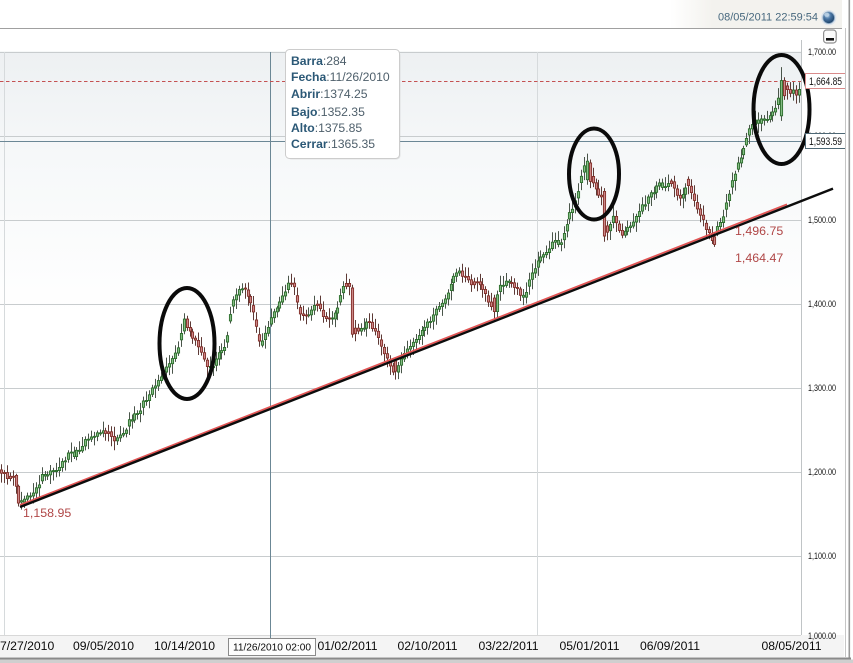  What do you see at coordinates (589, 646) in the screenshot?
I see `svg-text: 05/01/2011` at bounding box center [589, 646].